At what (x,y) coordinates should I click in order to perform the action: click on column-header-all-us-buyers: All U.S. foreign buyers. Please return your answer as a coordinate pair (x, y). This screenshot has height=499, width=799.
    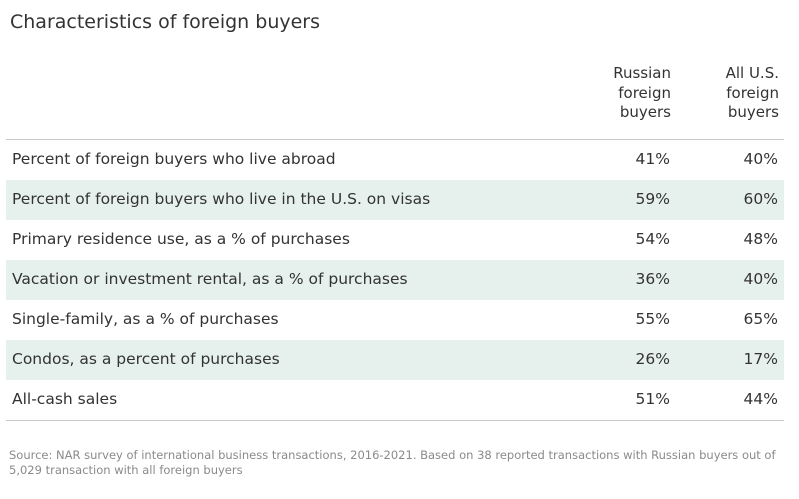
    Looking at the image, I should click on (729, 93).